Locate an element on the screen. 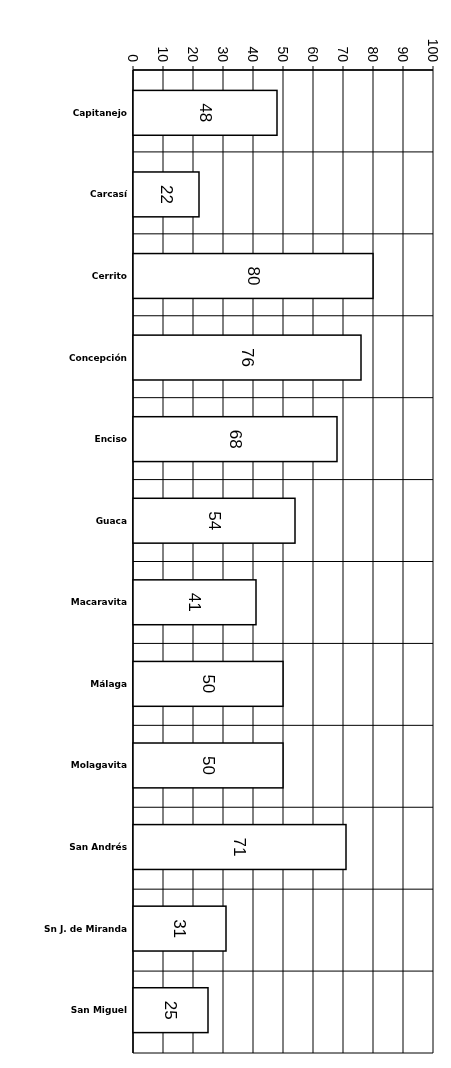 The image size is (451, 1068). y-tick-label: Molagavita is located at coordinates (98, 765).